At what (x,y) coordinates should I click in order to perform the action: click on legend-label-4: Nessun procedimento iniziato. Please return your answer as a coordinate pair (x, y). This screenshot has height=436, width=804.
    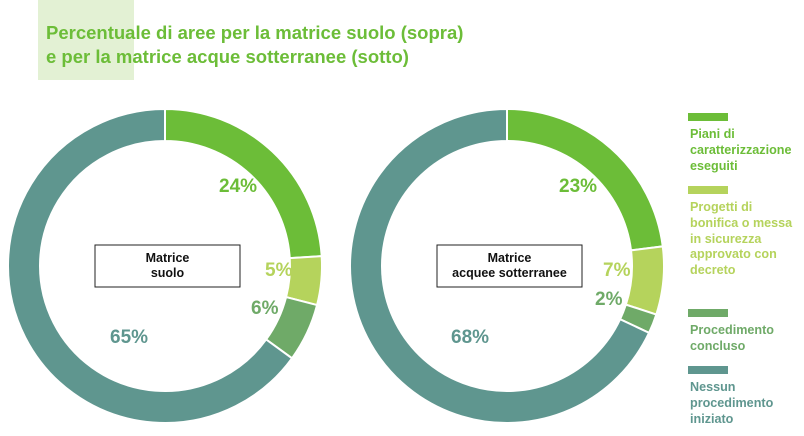
    Looking at the image, I should click on (732, 403).